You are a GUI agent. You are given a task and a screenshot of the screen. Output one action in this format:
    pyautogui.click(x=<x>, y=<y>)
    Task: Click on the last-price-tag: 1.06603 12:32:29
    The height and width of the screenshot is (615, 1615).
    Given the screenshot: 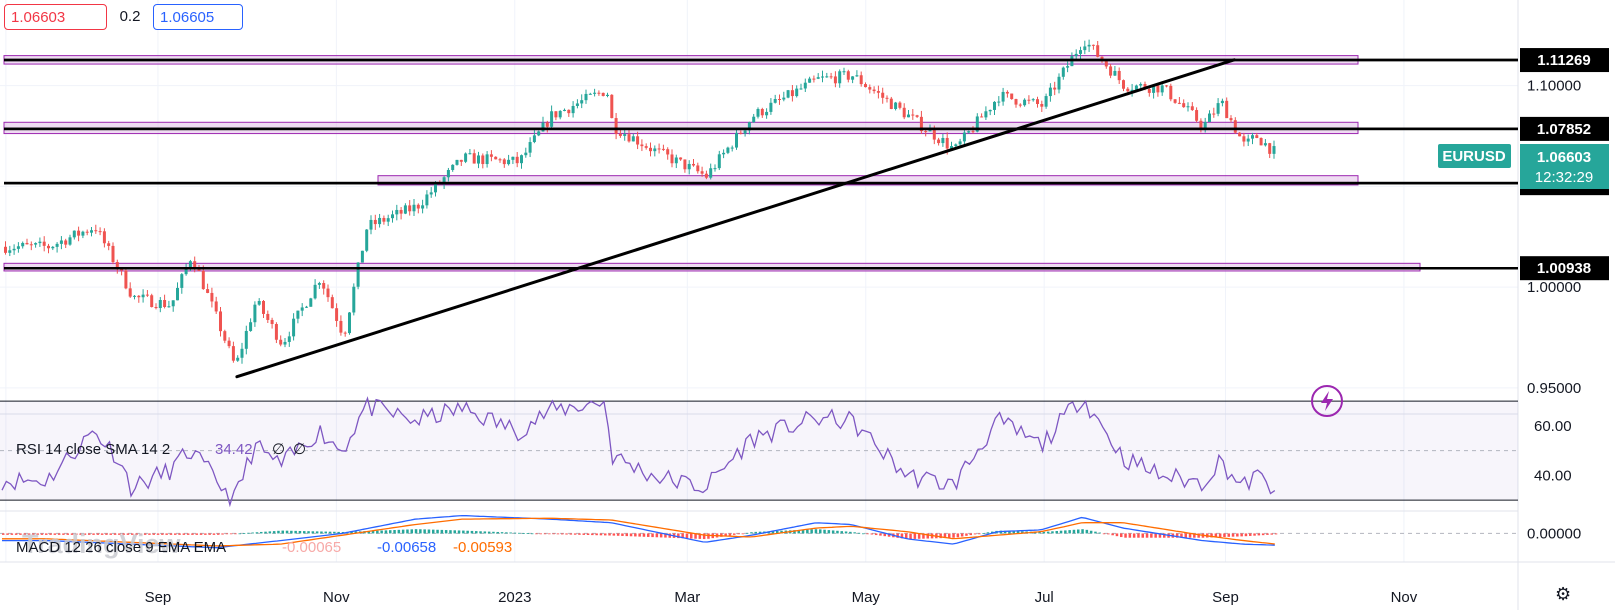 What is the action you would take?
    pyautogui.click(x=1564, y=166)
    